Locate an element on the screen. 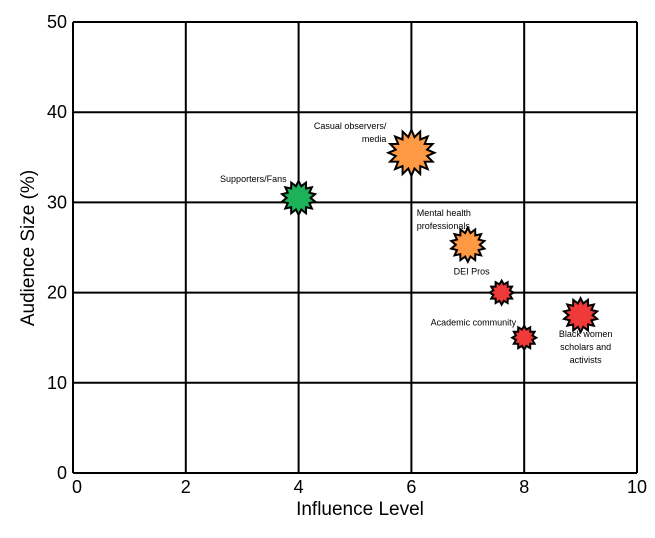  data-point-label: Academic community is located at coordinates (474, 323).